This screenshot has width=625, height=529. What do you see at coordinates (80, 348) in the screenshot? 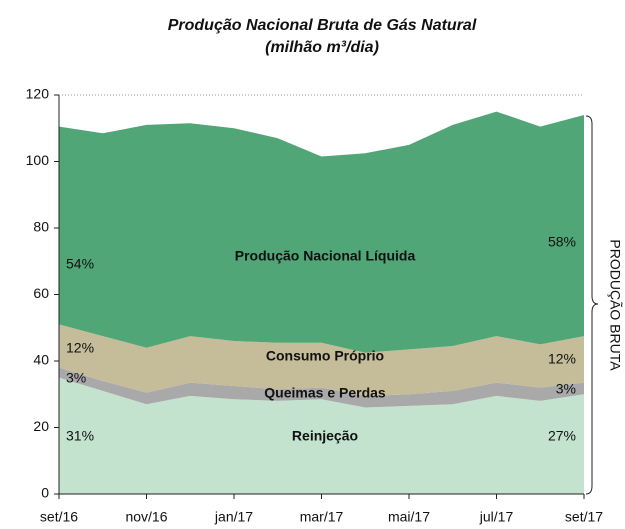
I see `start-label: 12%` at bounding box center [80, 348].